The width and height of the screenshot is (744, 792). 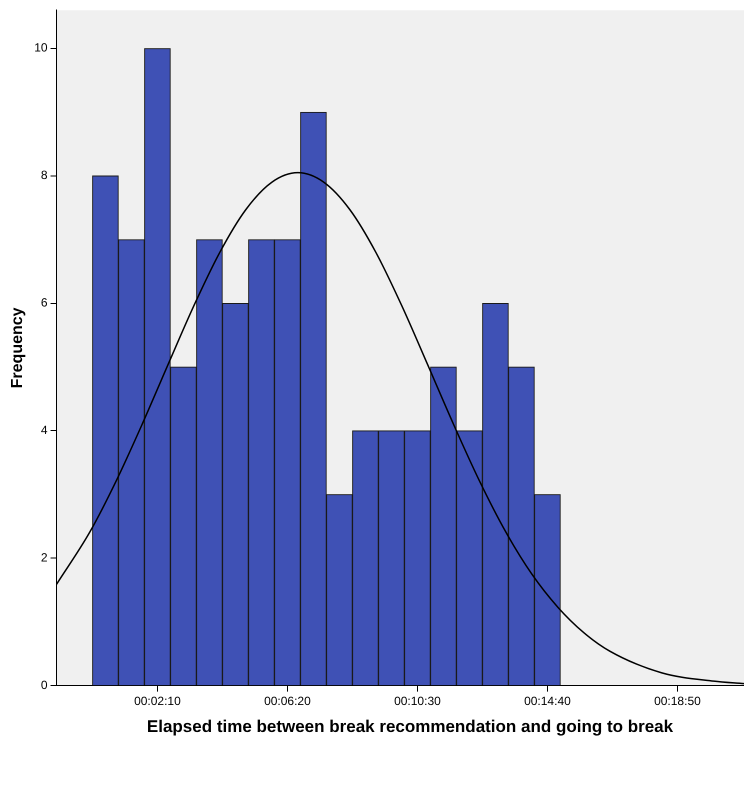 I want to click on y-tick-label: 2, so click(x=44, y=557).